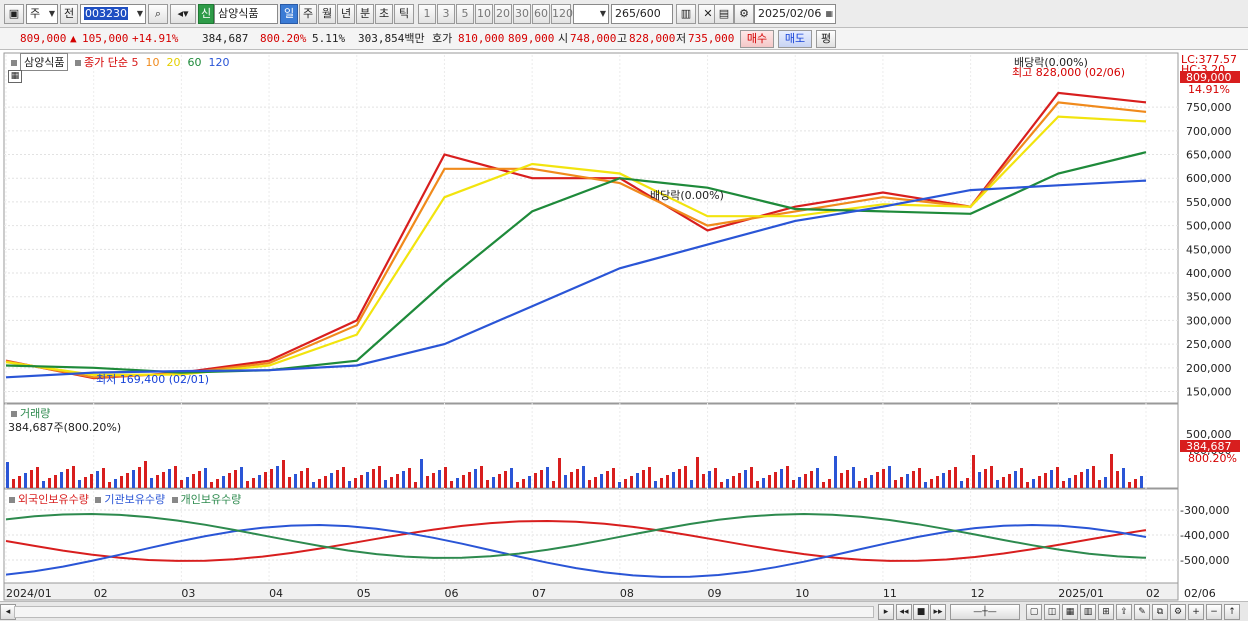 Image resolution: width=1248 pixels, height=621 pixels. I want to click on export-icon: ⇪, so click(1124, 612).